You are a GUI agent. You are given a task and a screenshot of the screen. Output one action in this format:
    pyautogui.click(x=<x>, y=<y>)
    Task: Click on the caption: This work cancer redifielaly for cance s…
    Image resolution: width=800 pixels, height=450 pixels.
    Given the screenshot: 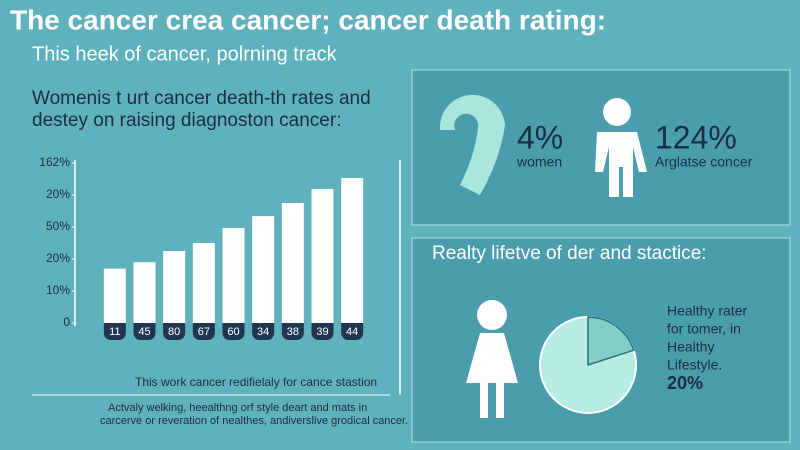 What is the action you would take?
    pyautogui.click(x=256, y=382)
    